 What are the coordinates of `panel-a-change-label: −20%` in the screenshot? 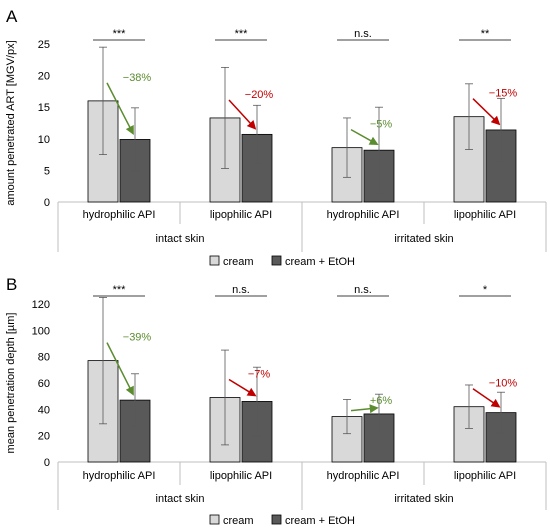 It's located at (259, 95).